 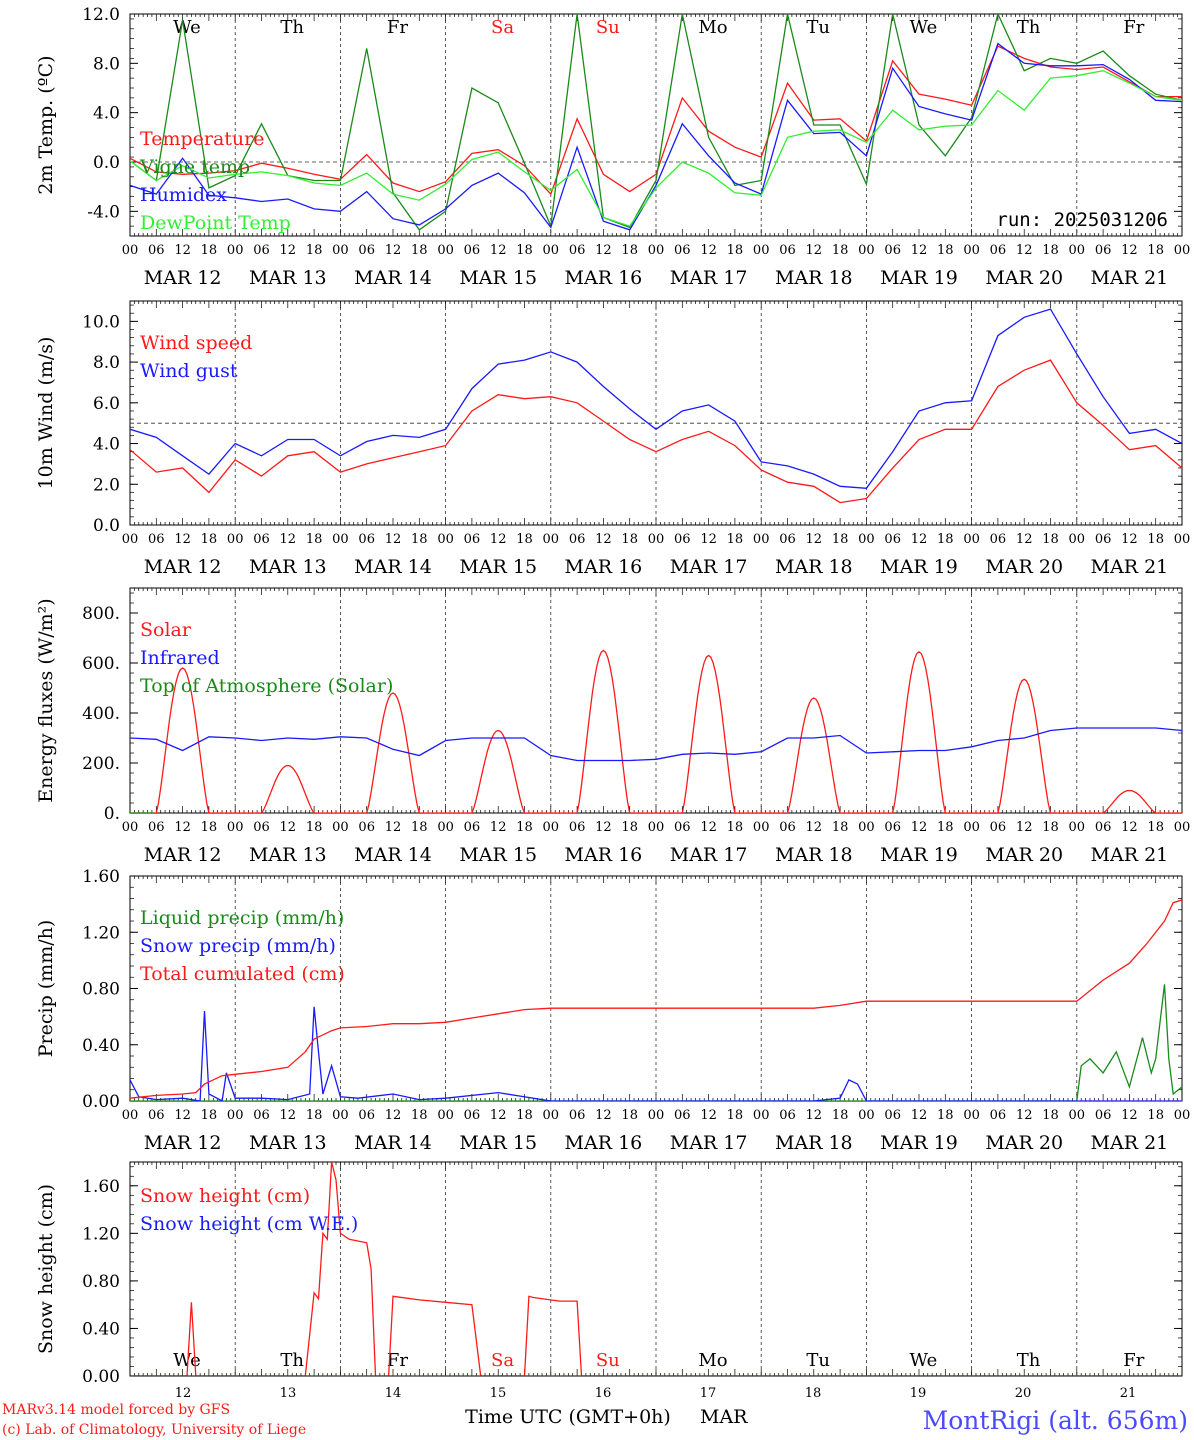 What do you see at coordinates (225, 1196) in the screenshot?
I see `legend-entry: Snow height (cm)` at bounding box center [225, 1196].